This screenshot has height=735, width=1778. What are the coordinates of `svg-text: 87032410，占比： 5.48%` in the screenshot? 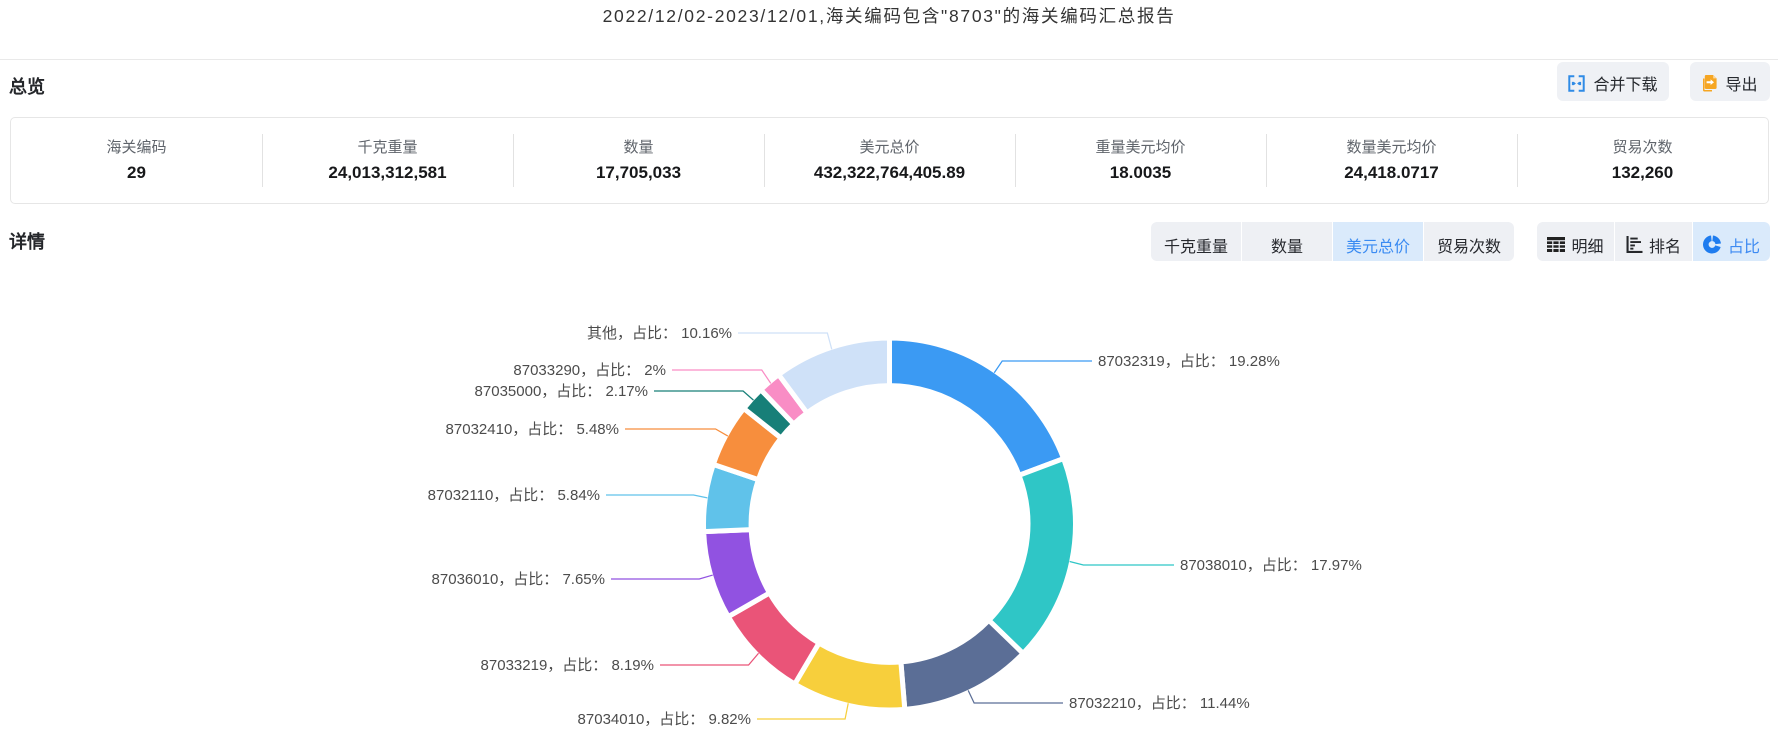 It's located at (532, 429).